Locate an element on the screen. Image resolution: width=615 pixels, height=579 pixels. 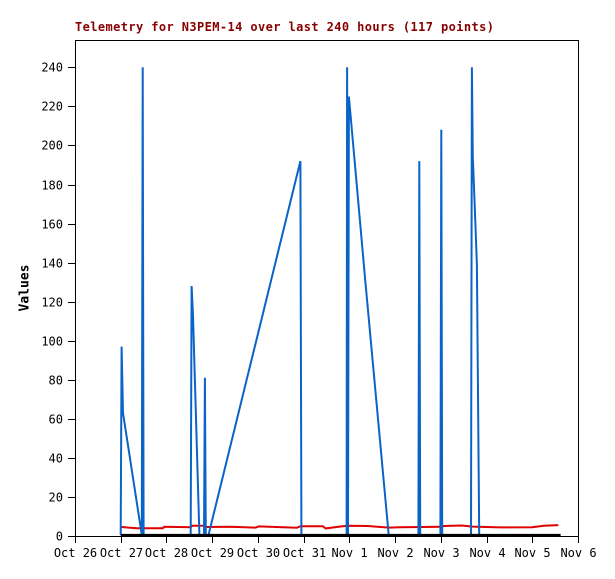
y-tick-label: 180 is located at coordinates (52, 186).